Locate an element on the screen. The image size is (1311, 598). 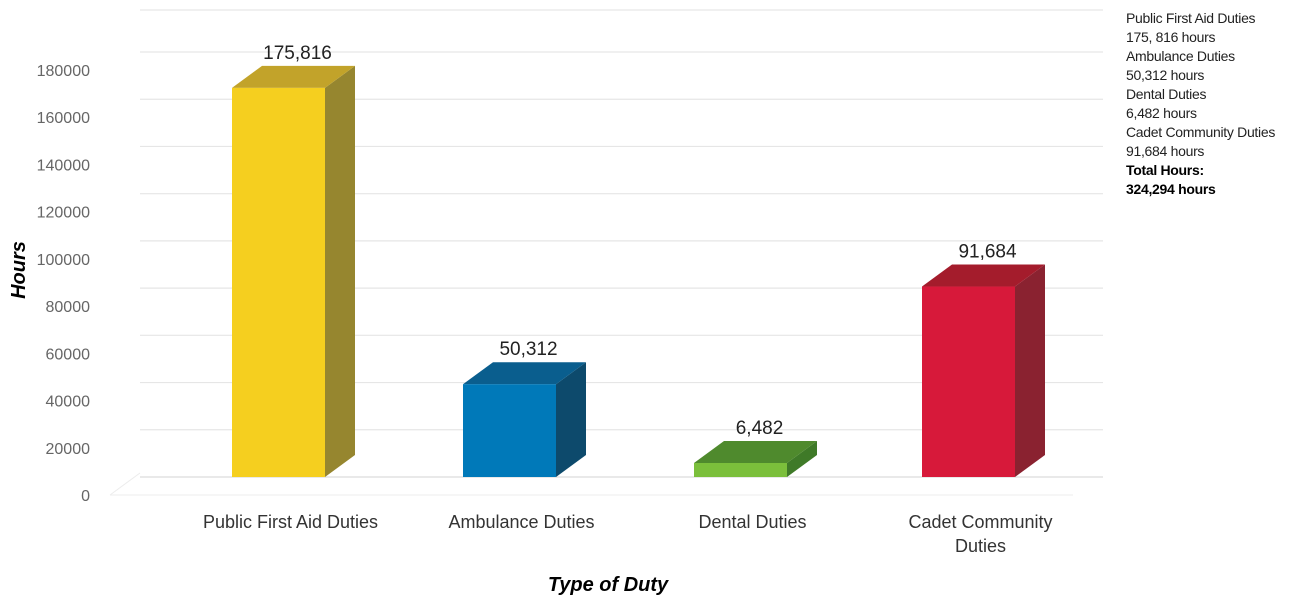
y-tick-label: 80000 is located at coordinates (68, 307).